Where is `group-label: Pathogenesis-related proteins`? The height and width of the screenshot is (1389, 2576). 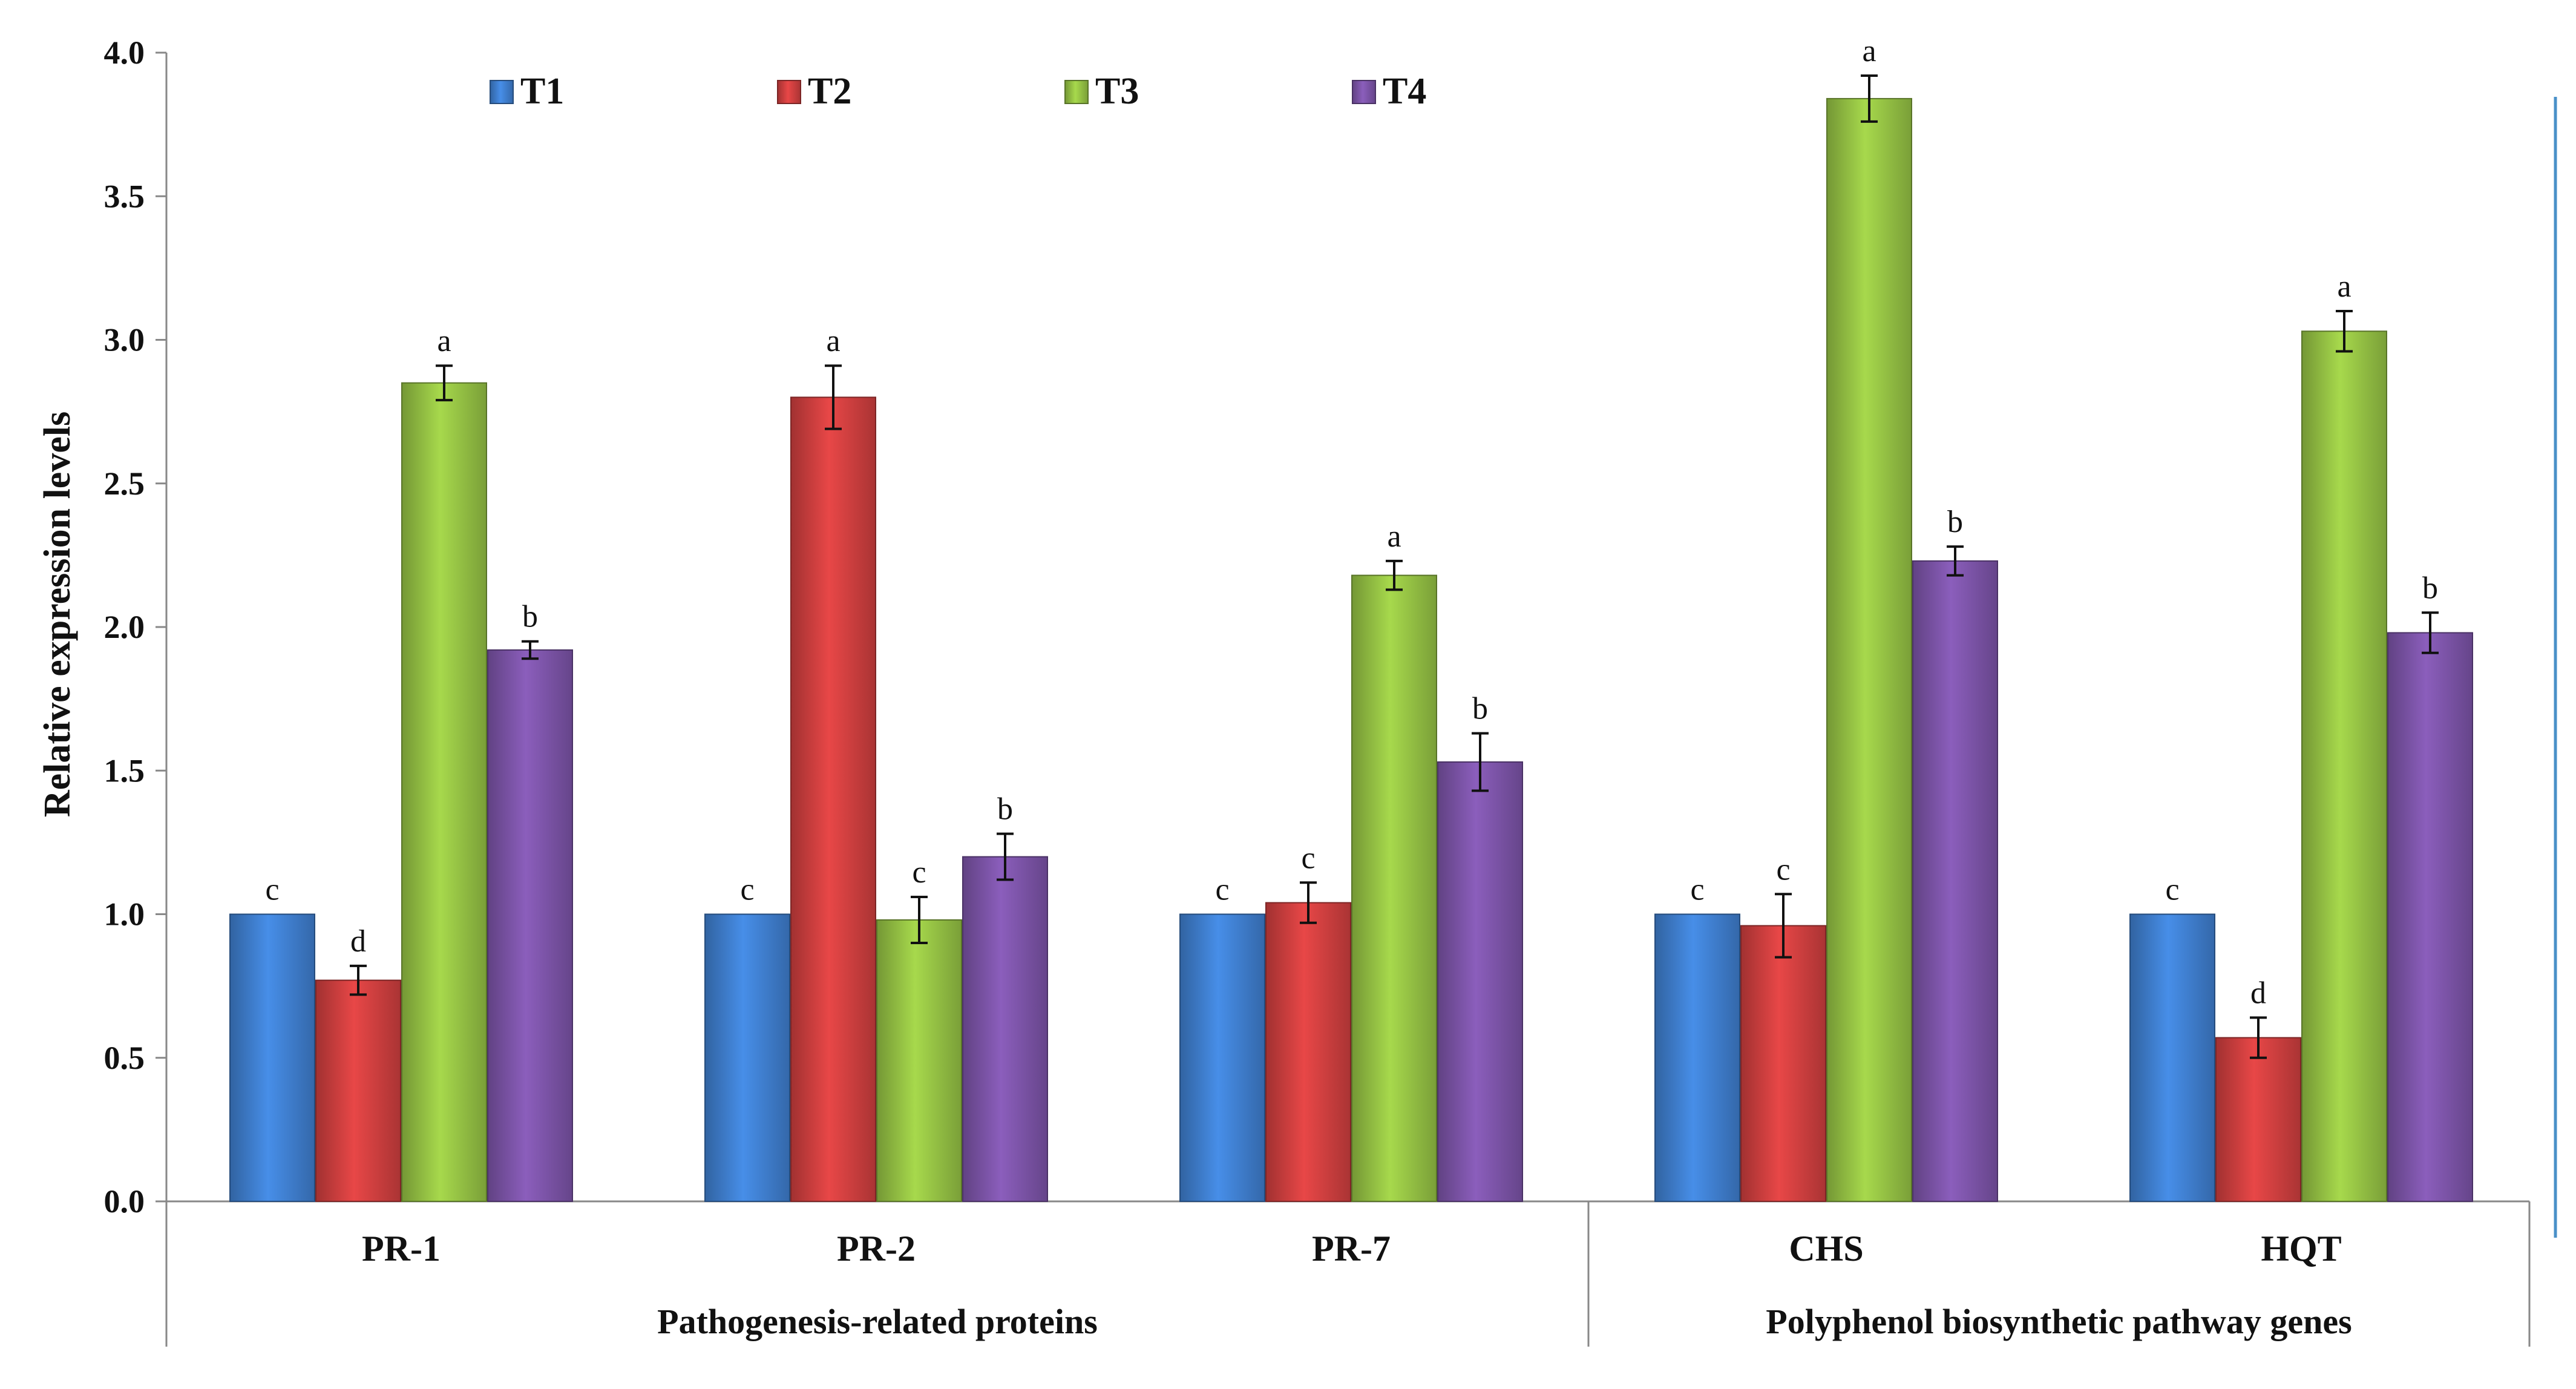 group-label: Pathogenesis-related proteins is located at coordinates (877, 1321).